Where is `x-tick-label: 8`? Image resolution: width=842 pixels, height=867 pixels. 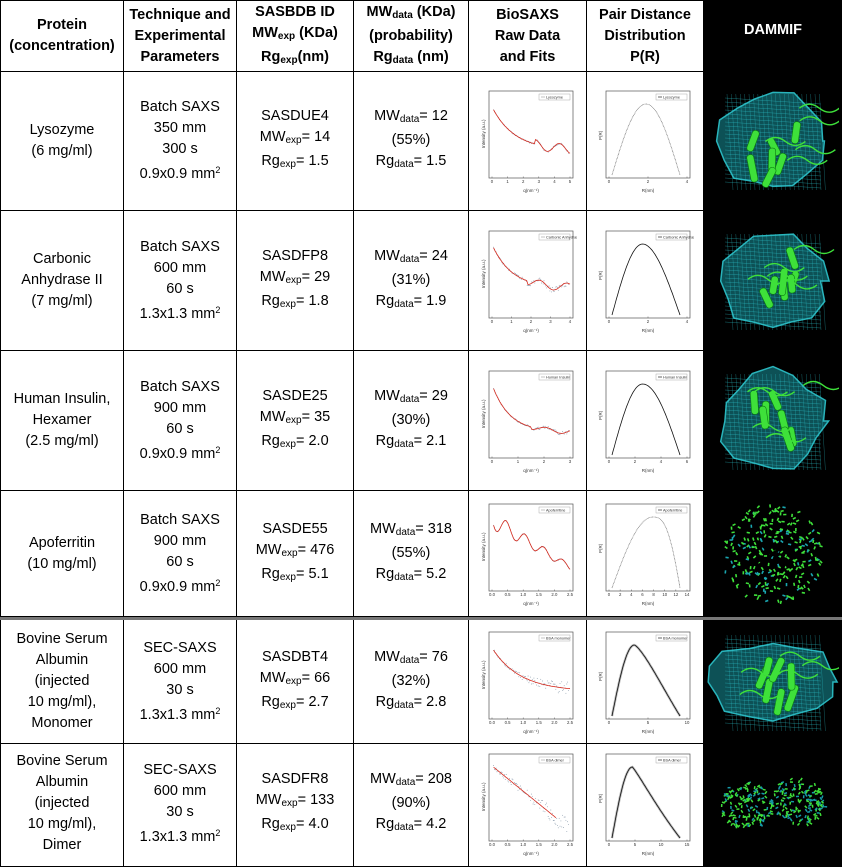
x-tick-label: 8 is located at coordinates (653, 594).